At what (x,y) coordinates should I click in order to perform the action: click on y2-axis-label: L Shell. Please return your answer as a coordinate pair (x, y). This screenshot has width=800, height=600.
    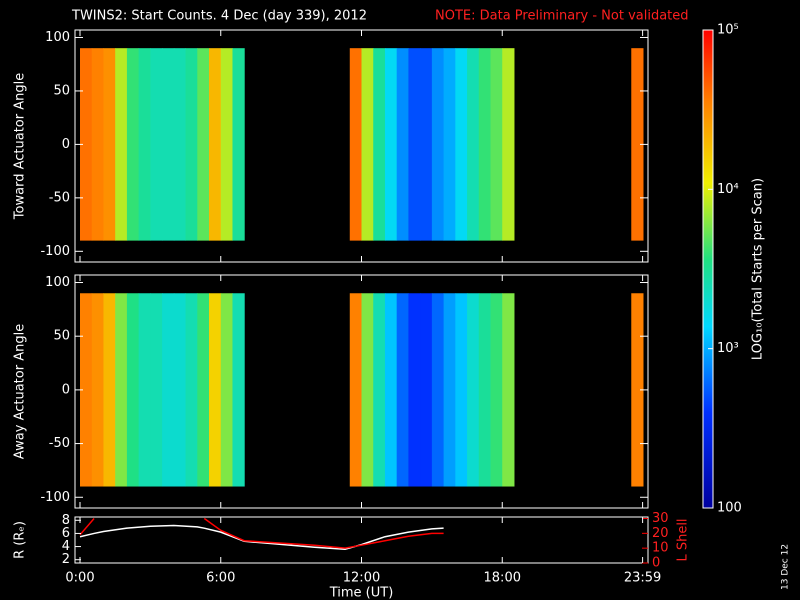
    Looking at the image, I should click on (683, 539).